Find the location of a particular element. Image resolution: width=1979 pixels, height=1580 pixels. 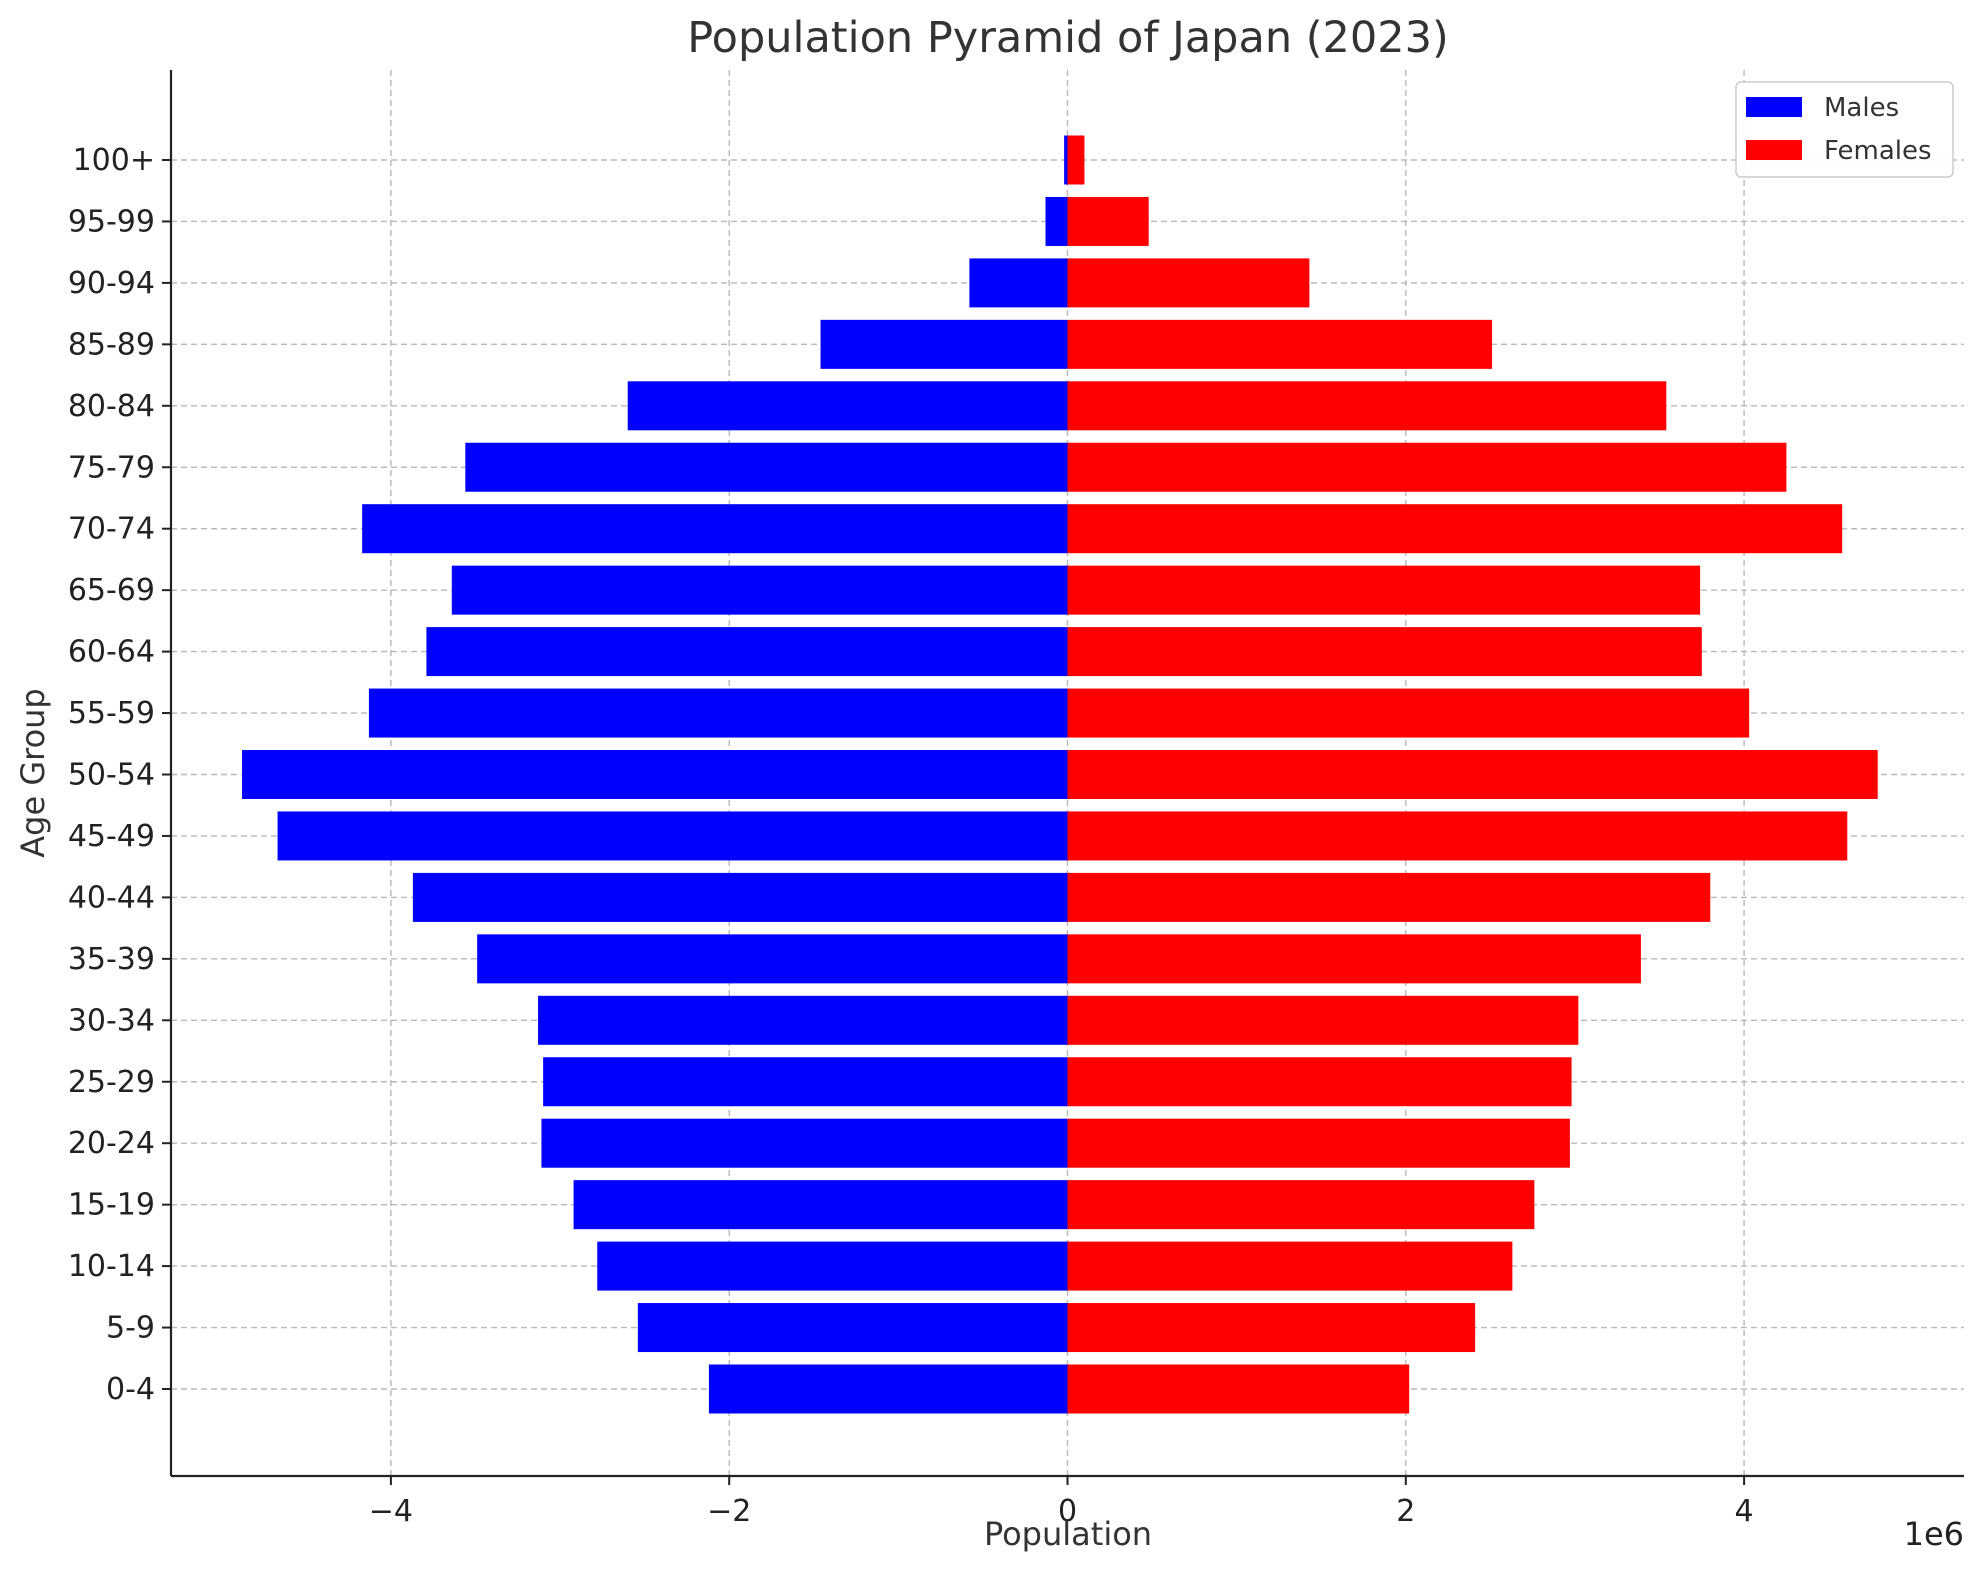

x-tick-label: 0 is located at coordinates (1067, 1511).